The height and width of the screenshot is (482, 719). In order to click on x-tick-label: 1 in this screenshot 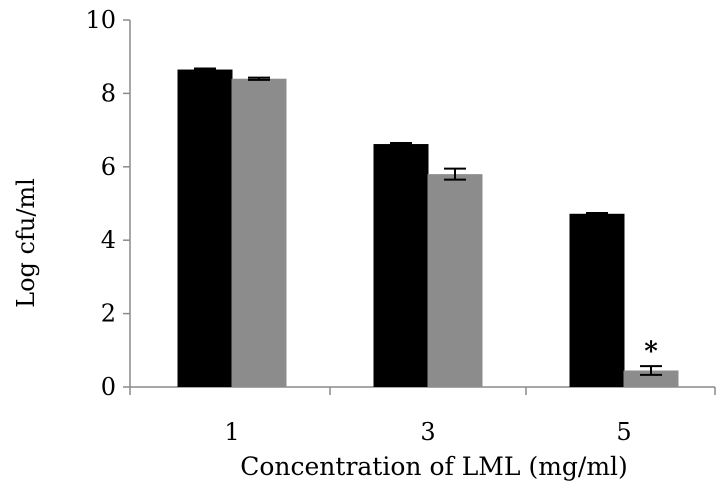, I will do `click(231, 432)`.